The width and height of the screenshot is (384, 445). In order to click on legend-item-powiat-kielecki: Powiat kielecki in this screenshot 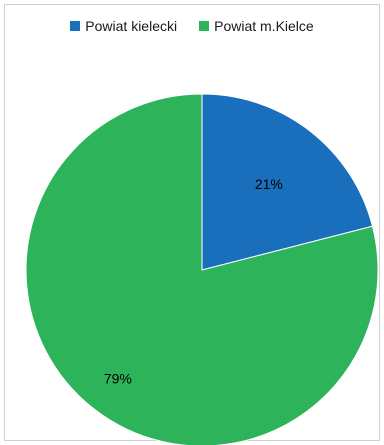, I will do `click(123, 26)`.